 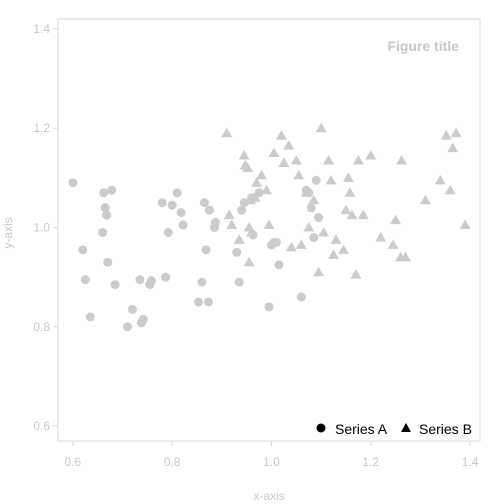 I want to click on y-tick-label: 0.6, so click(x=41, y=426).